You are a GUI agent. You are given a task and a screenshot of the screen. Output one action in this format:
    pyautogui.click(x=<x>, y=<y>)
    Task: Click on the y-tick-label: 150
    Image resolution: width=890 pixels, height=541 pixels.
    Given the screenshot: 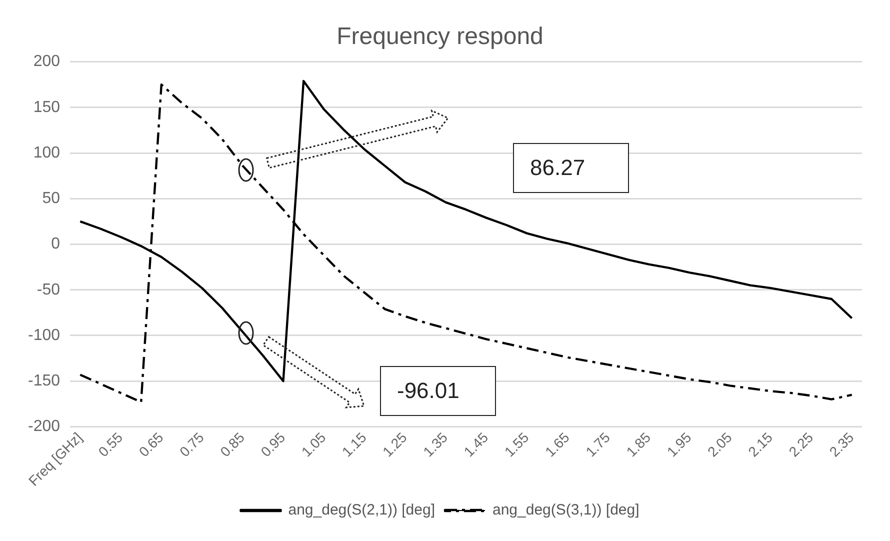 What is the action you would take?
    pyautogui.click(x=46, y=107)
    